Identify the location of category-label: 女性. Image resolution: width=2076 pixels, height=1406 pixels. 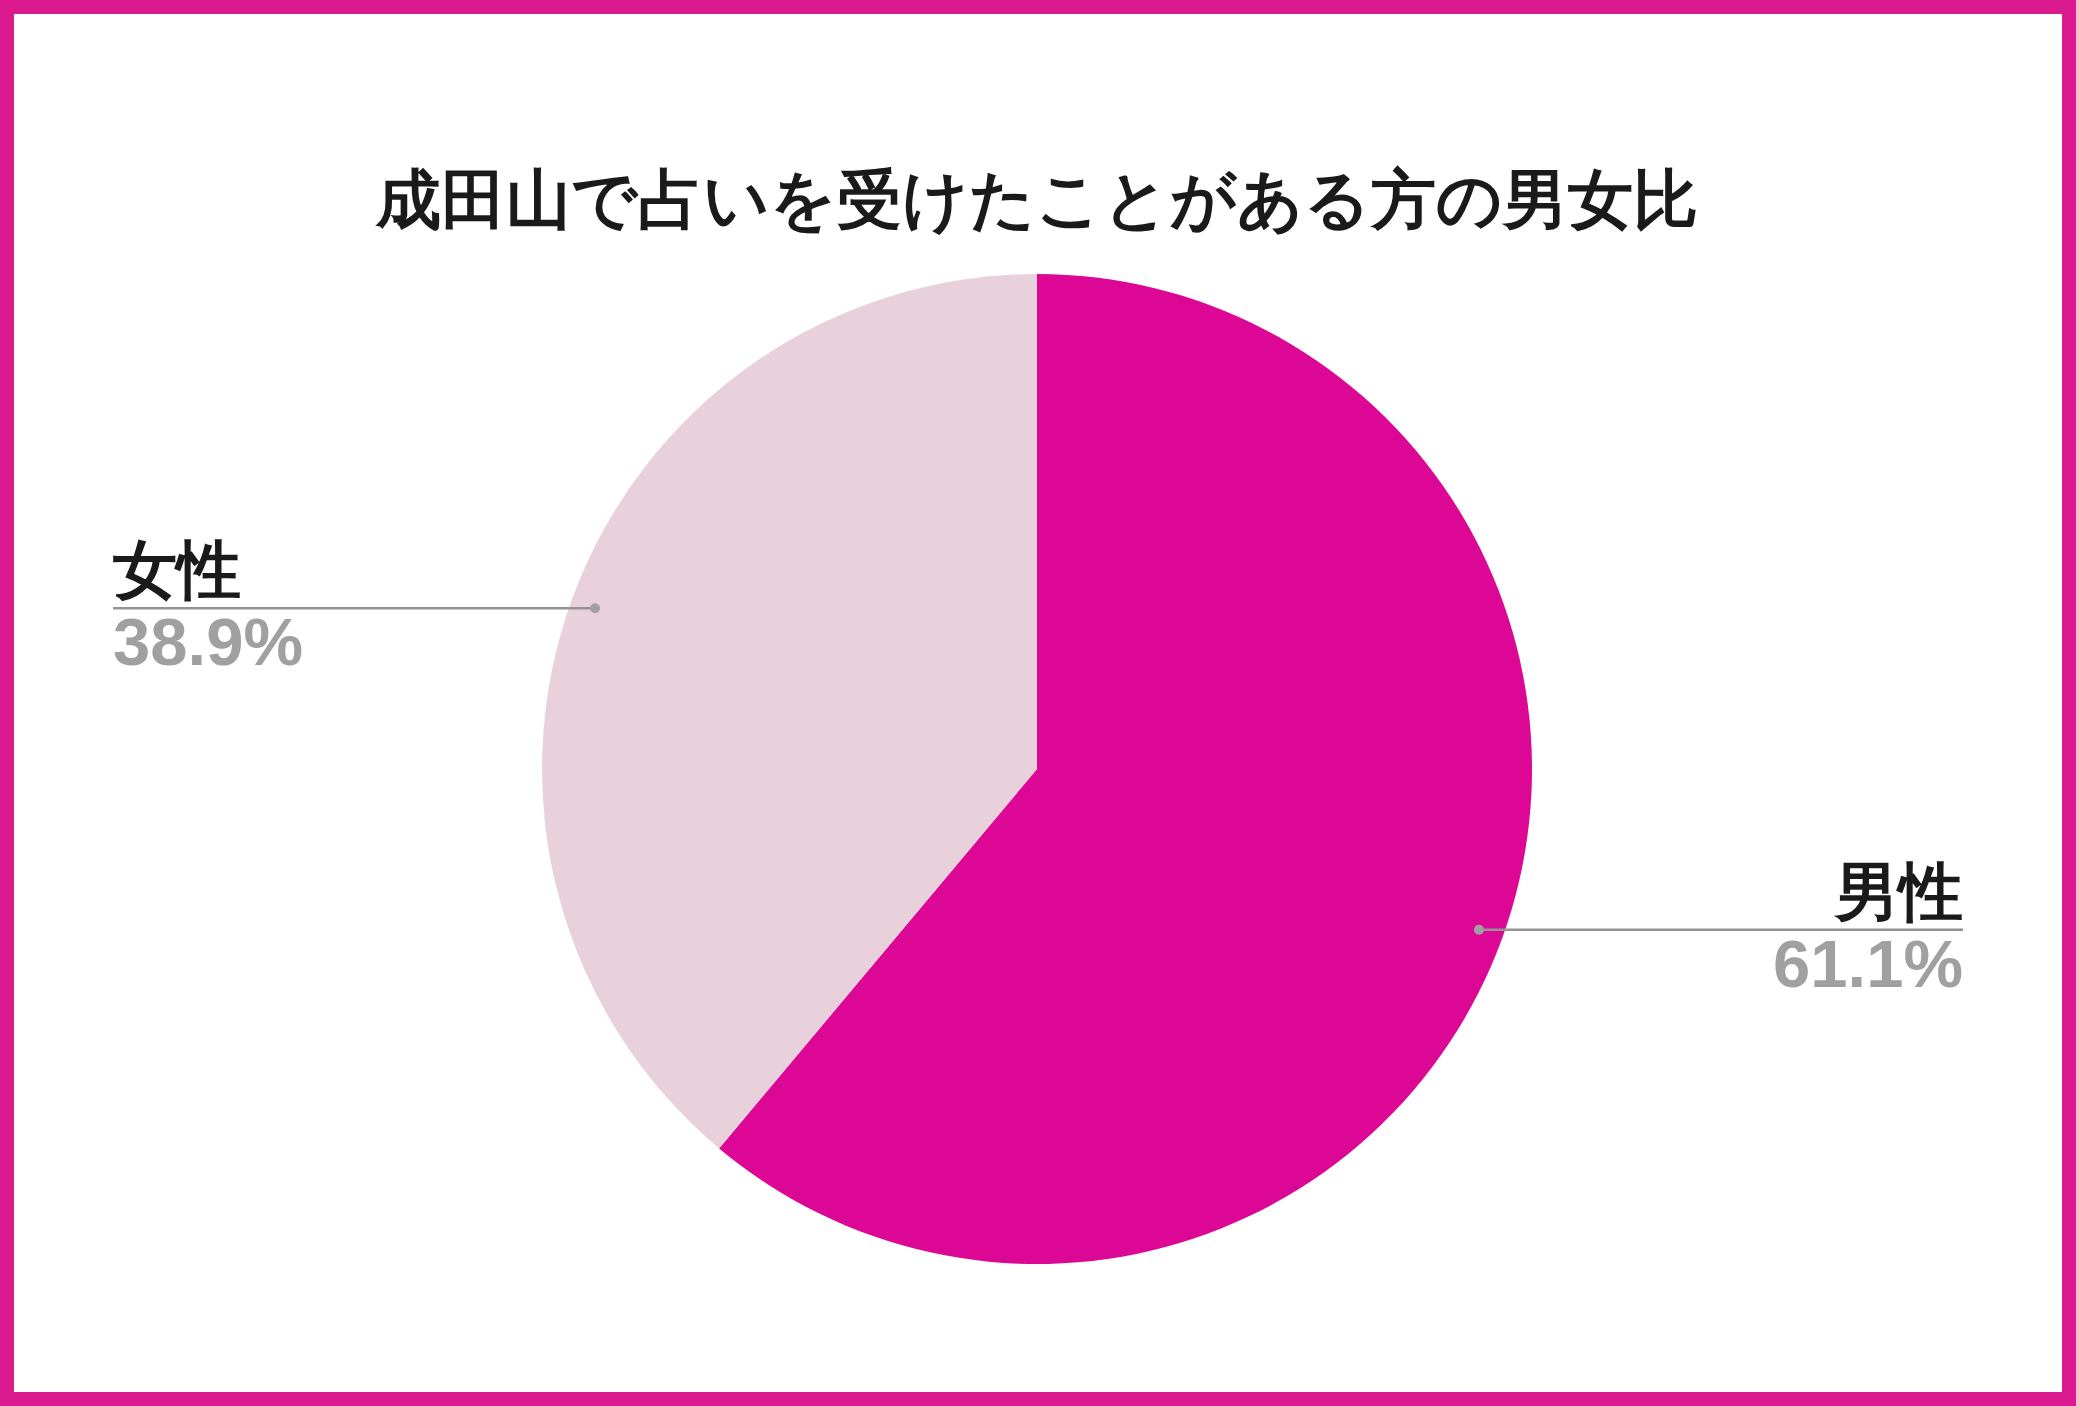
(177, 570).